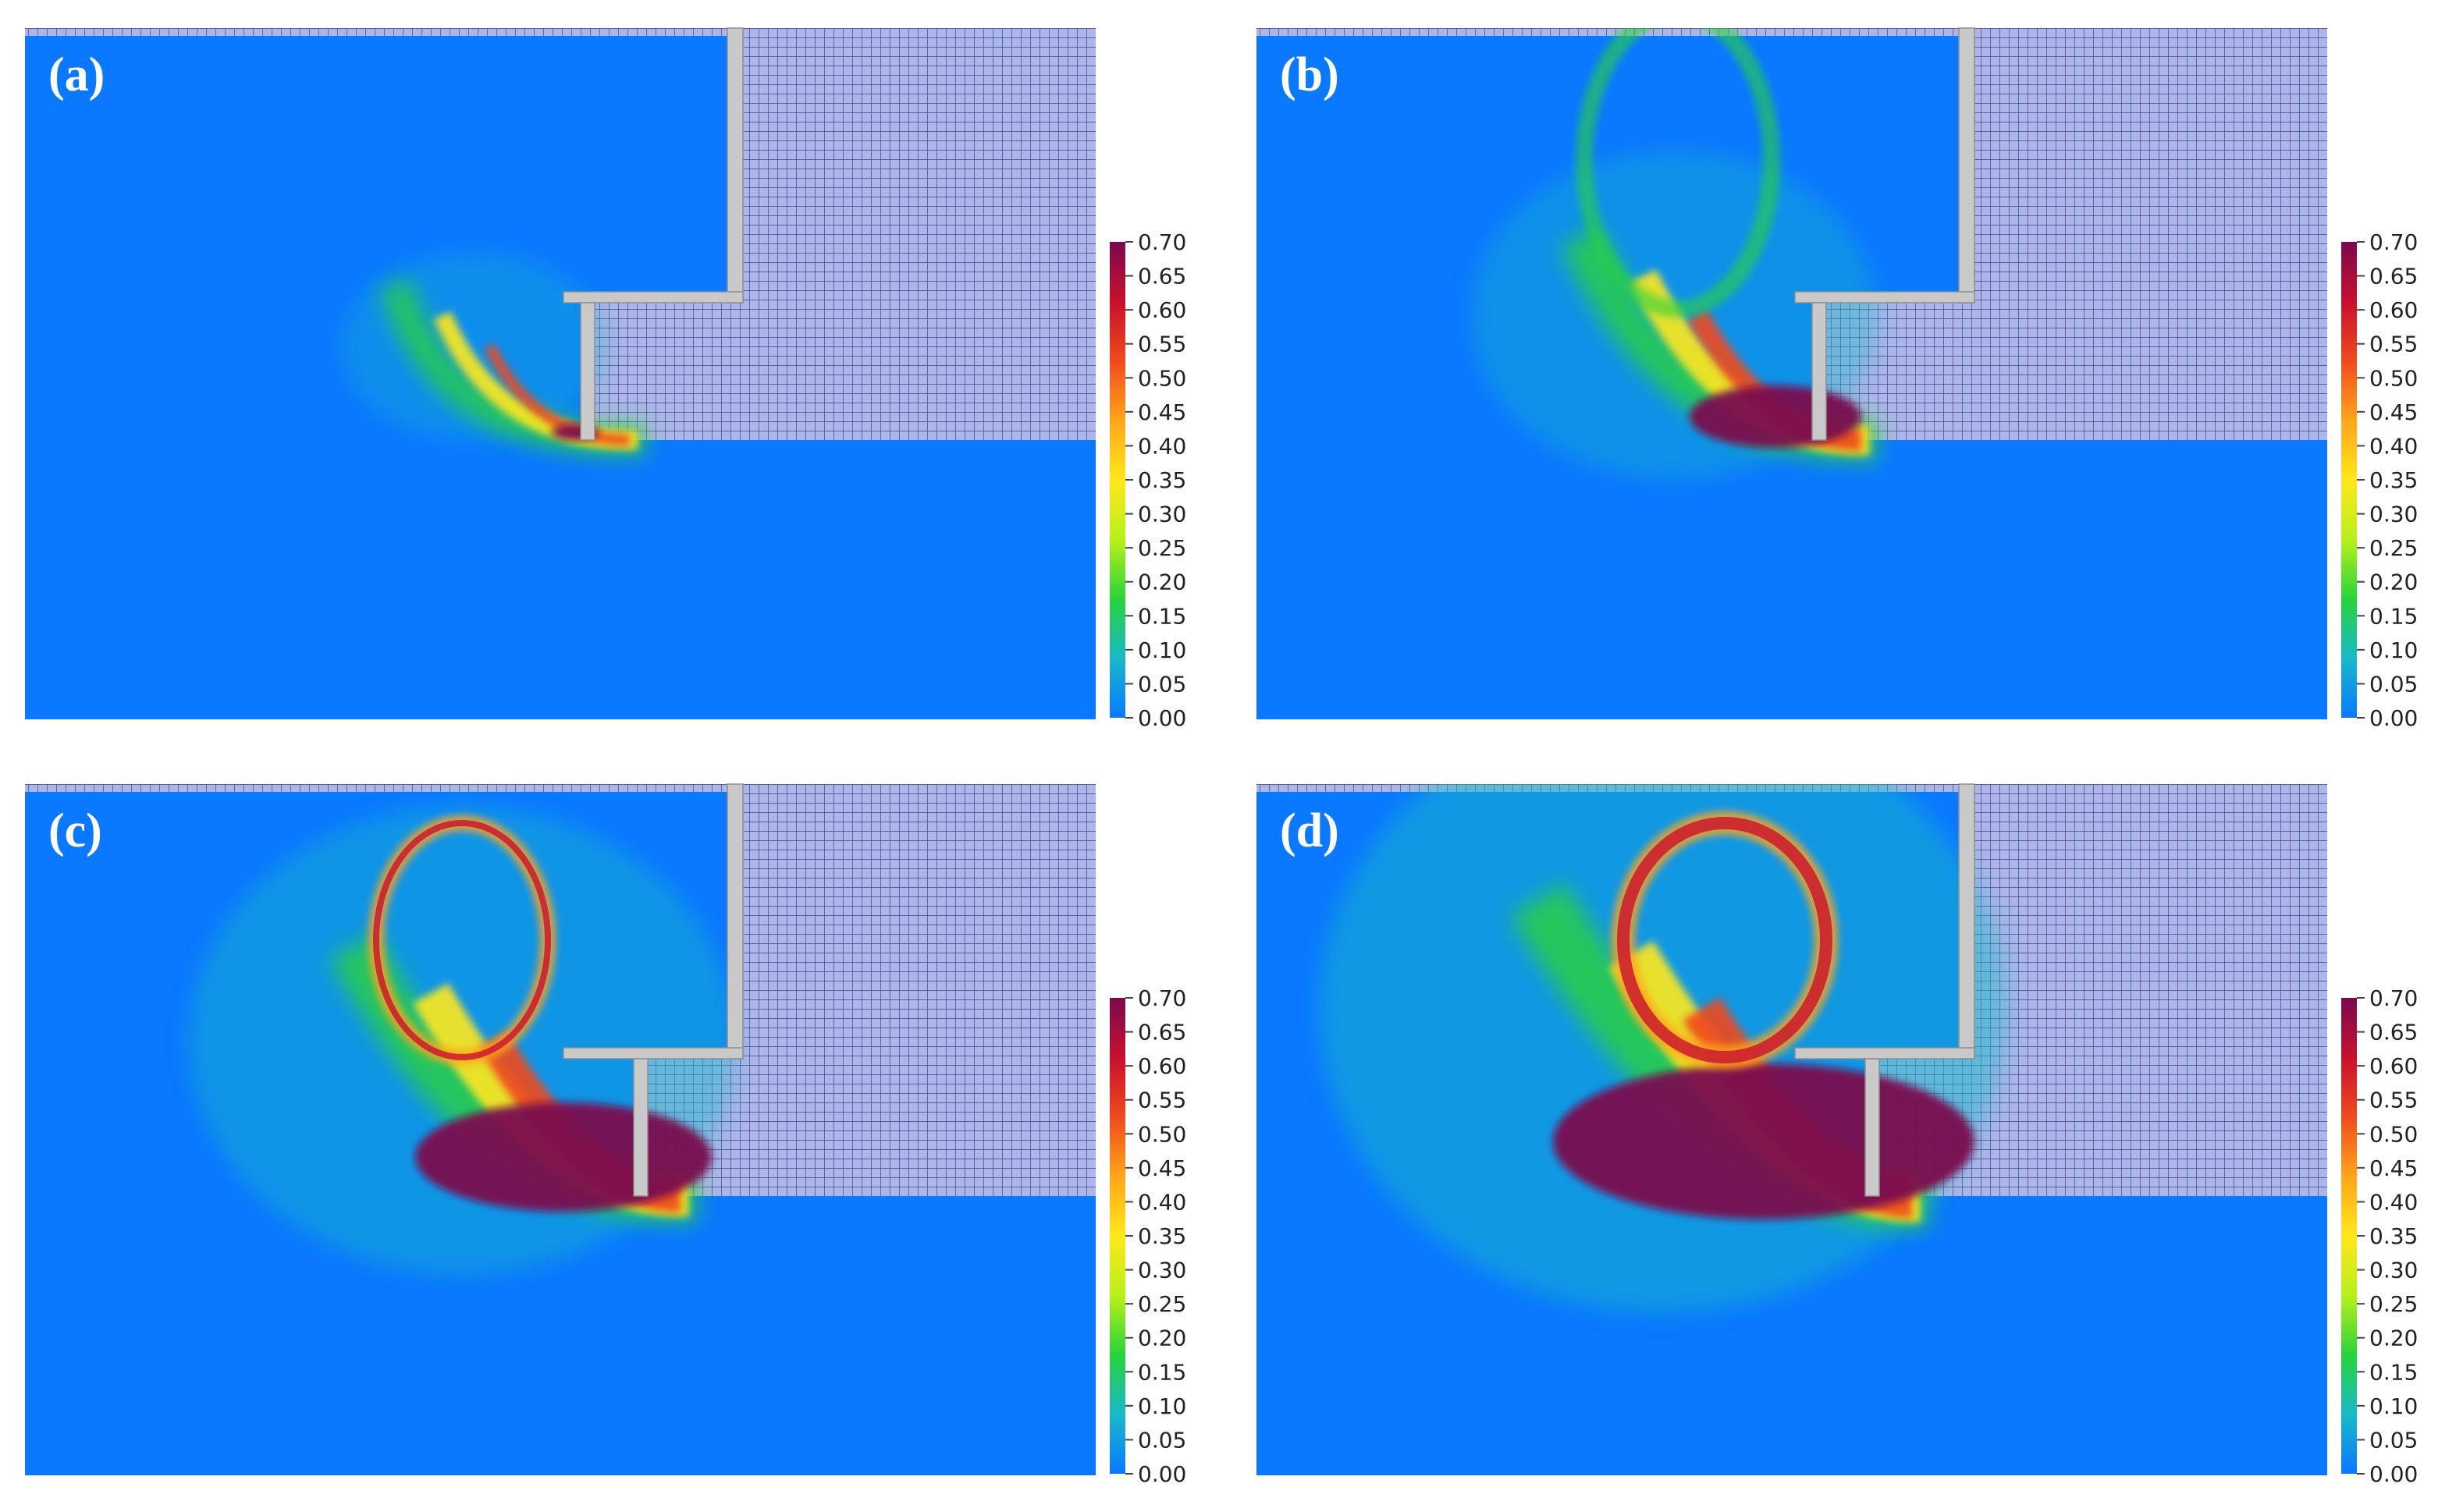 This screenshot has width=2463, height=1512. Describe the element at coordinates (1309, 831) in the screenshot. I see `panel-label: (d)` at that location.